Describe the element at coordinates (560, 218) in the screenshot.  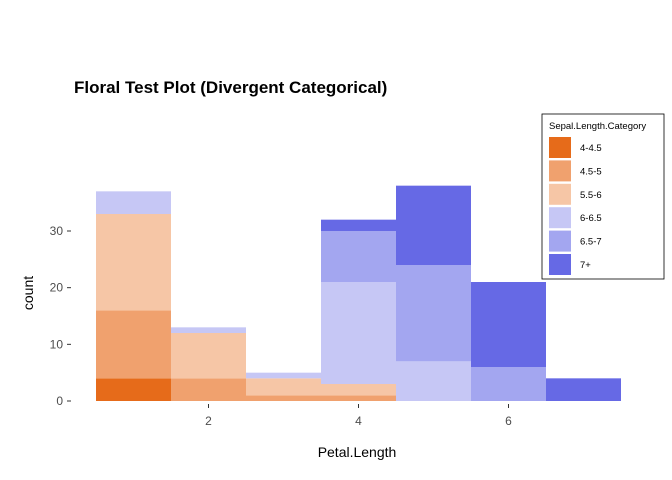
I see `legend-swatch-6-6.5` at that location.